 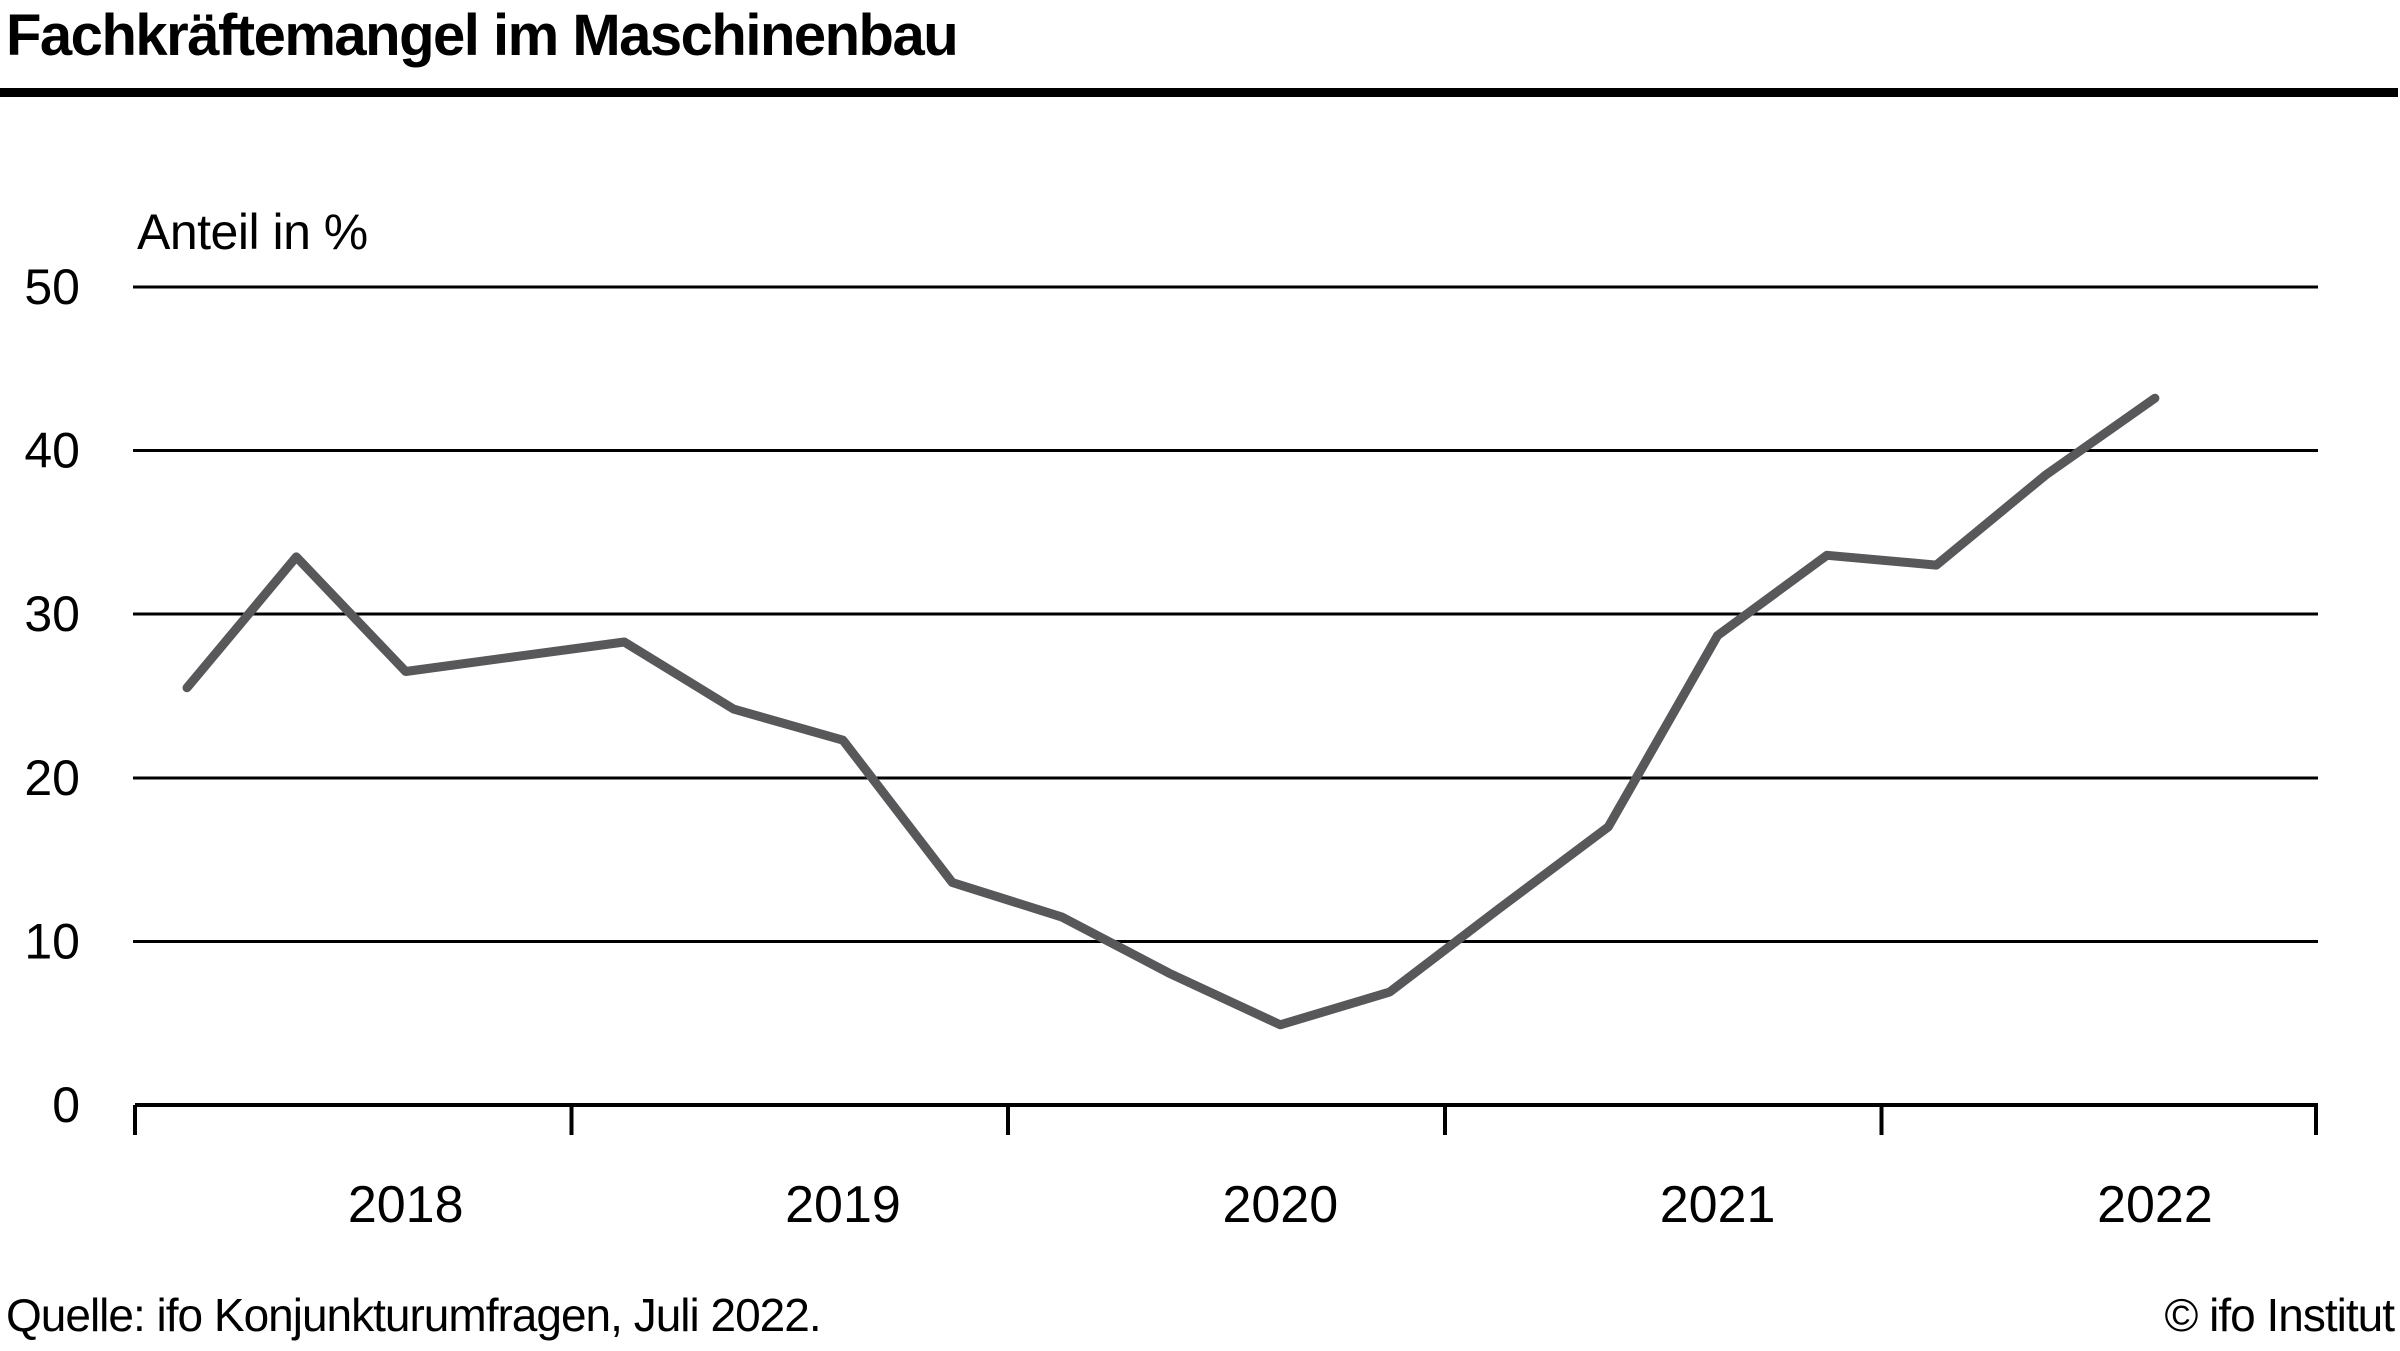 What do you see at coordinates (52, 941) in the screenshot?
I see `y-tick-label-10: 10` at bounding box center [52, 941].